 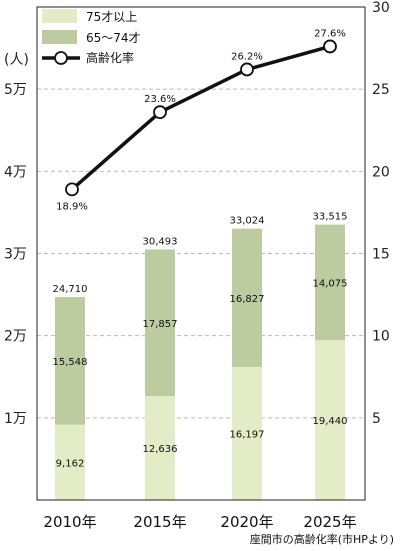 I want to click on legend-label-65to74: 65〜74才, so click(x=113, y=38).